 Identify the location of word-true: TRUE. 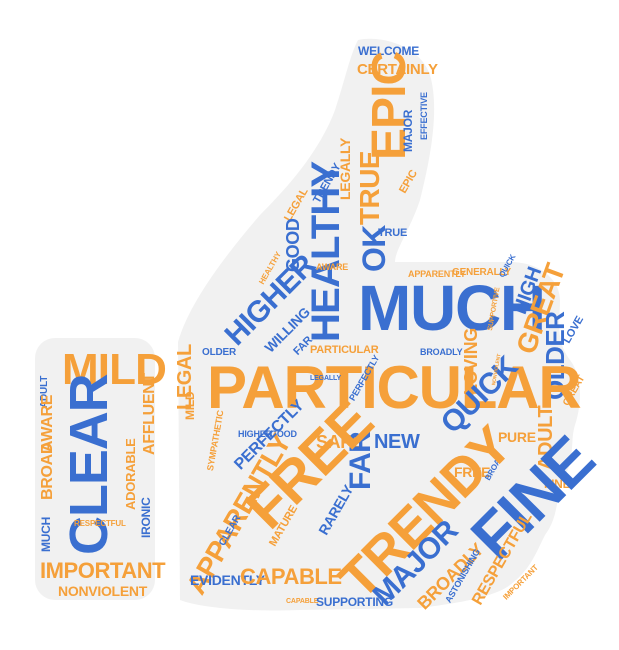
(369, 188).